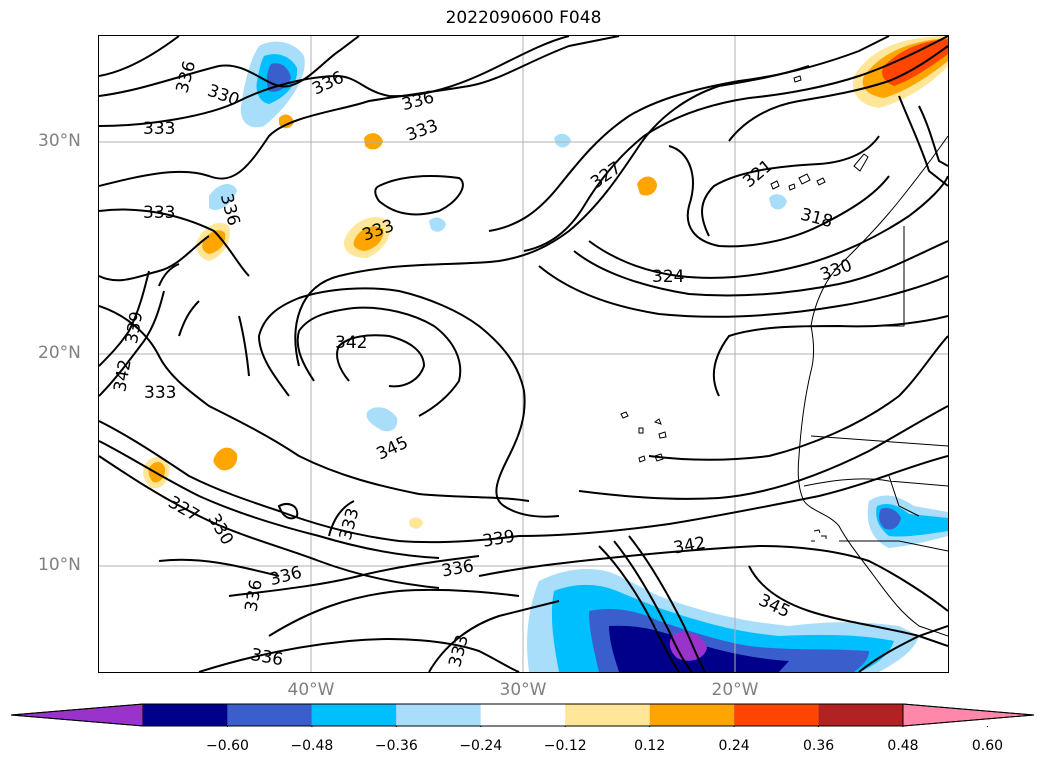  What do you see at coordinates (735, 690) in the screenshot?
I see `lon-label-20w: 20°W` at bounding box center [735, 690].